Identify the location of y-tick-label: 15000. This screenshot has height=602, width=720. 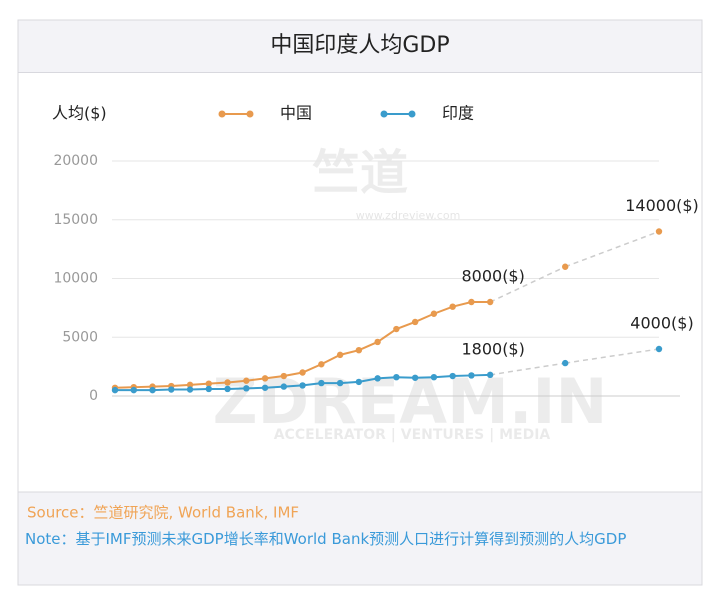
(75, 220).